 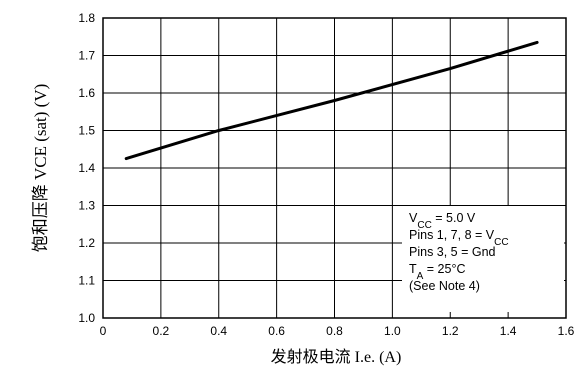 I want to click on y-tick-label: 1.3, so click(x=86, y=206).